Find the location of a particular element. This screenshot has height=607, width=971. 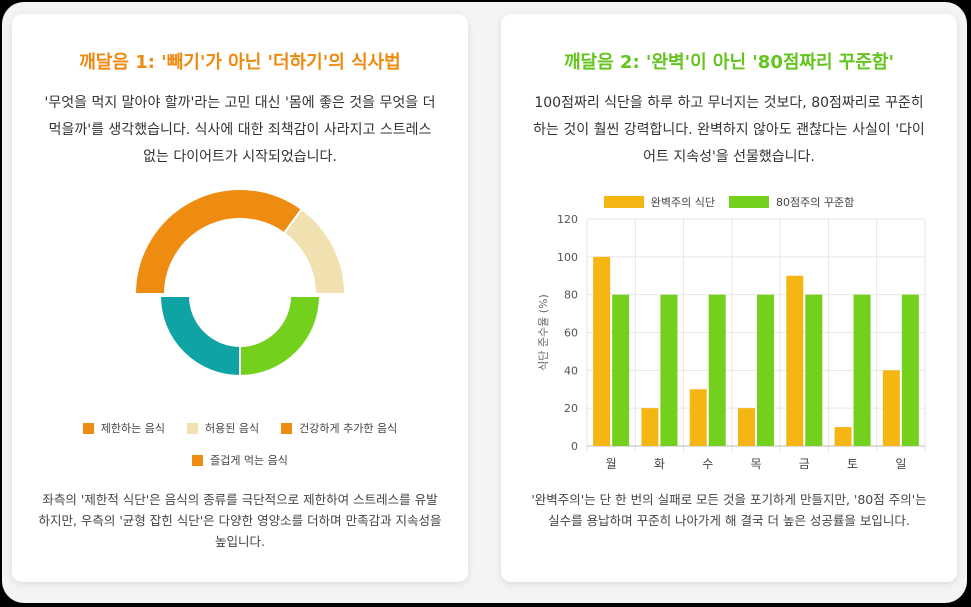

legend-item: 80점주의 꾸준함 is located at coordinates (791, 202).